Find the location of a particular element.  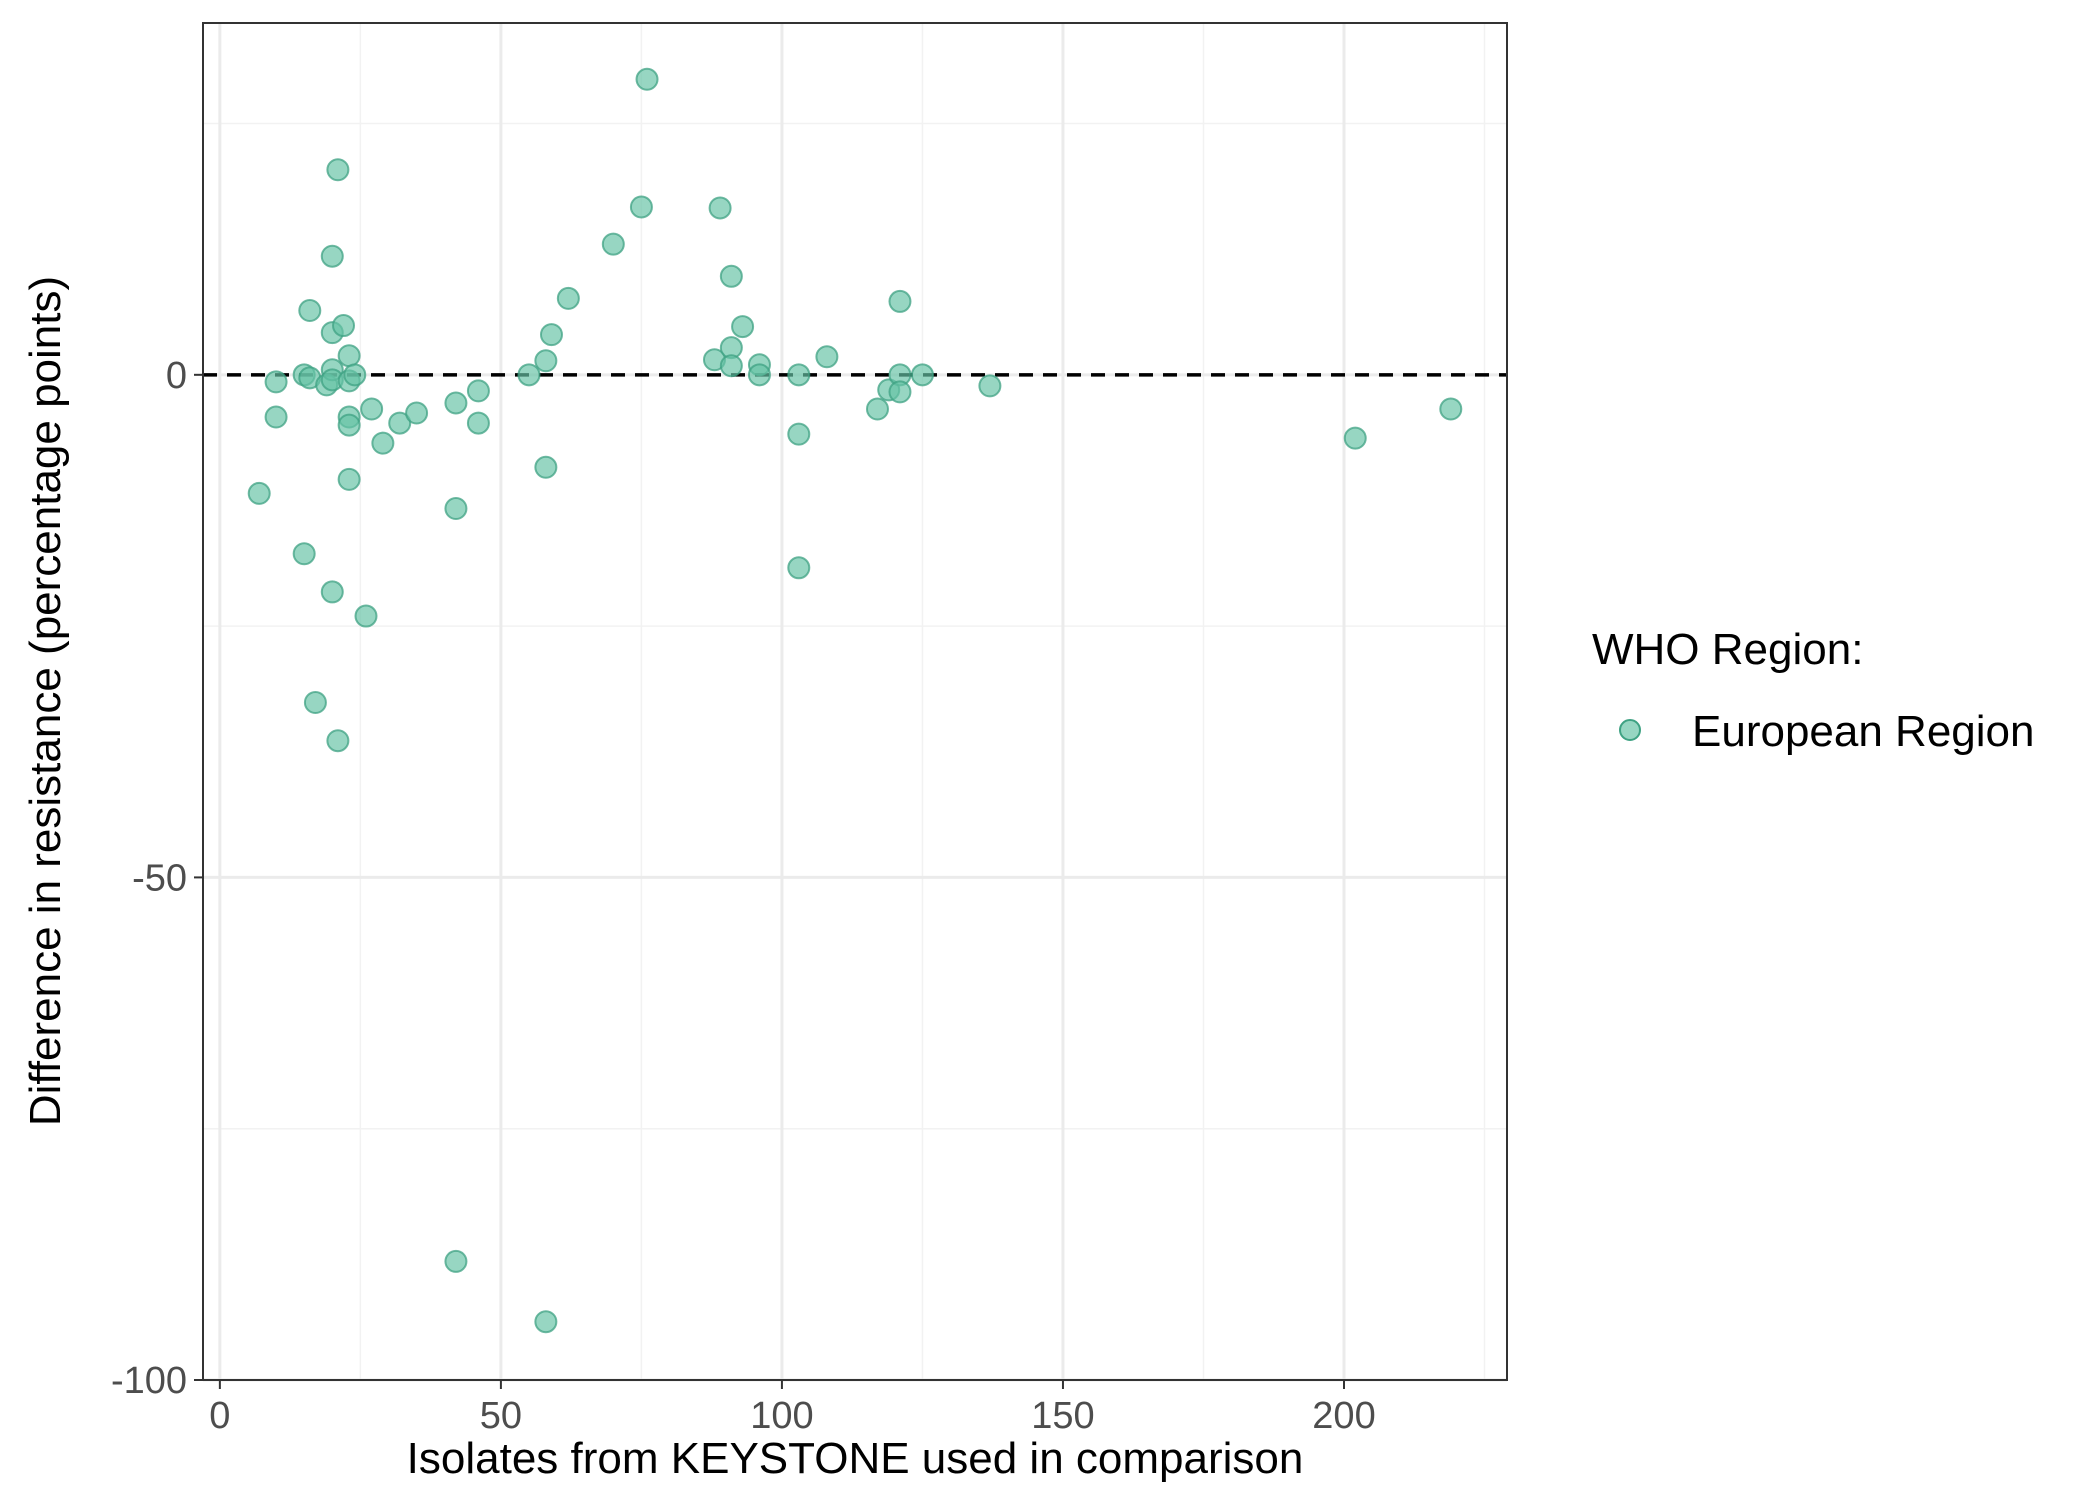

x-axis: 0 50 100 150 200 is located at coordinates (792, 1408).